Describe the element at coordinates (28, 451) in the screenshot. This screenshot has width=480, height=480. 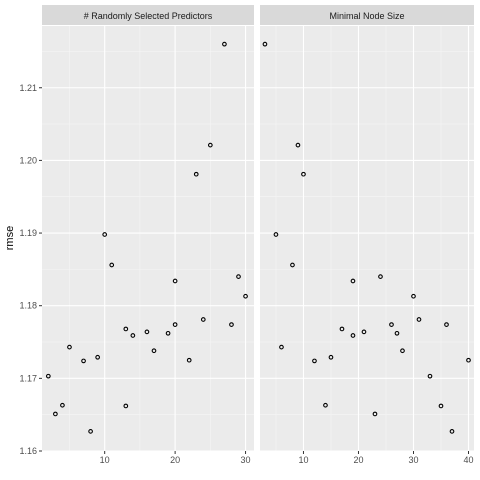
I see `y-tick-label: 1.16` at that location.